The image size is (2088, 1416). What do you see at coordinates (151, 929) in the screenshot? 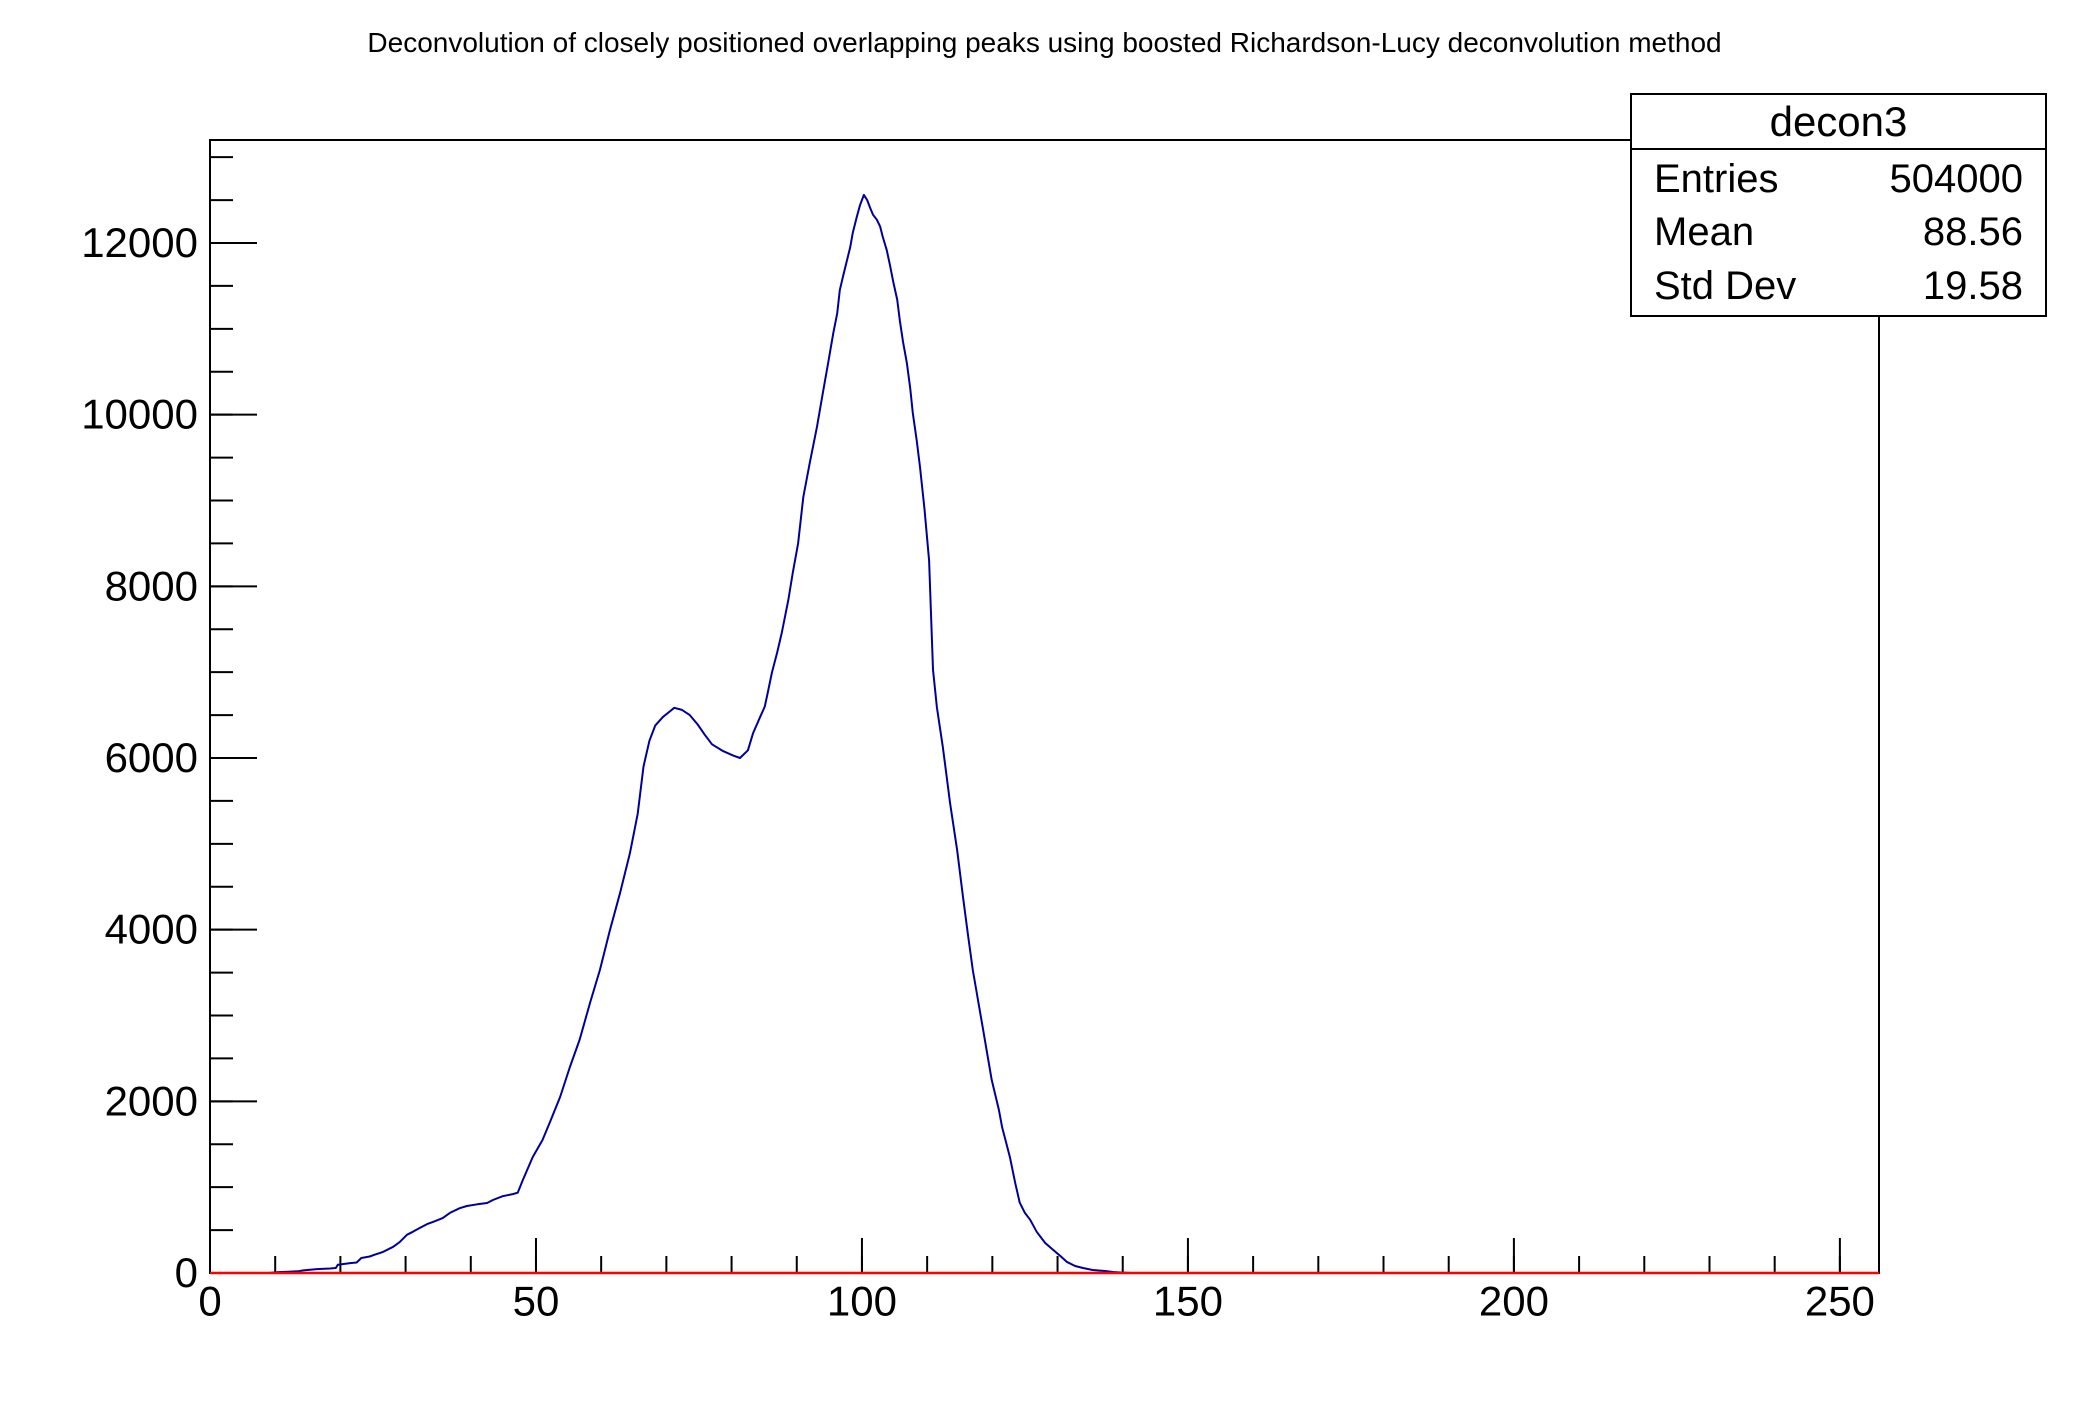
I see `y-tick-label: 4000` at bounding box center [151, 929].